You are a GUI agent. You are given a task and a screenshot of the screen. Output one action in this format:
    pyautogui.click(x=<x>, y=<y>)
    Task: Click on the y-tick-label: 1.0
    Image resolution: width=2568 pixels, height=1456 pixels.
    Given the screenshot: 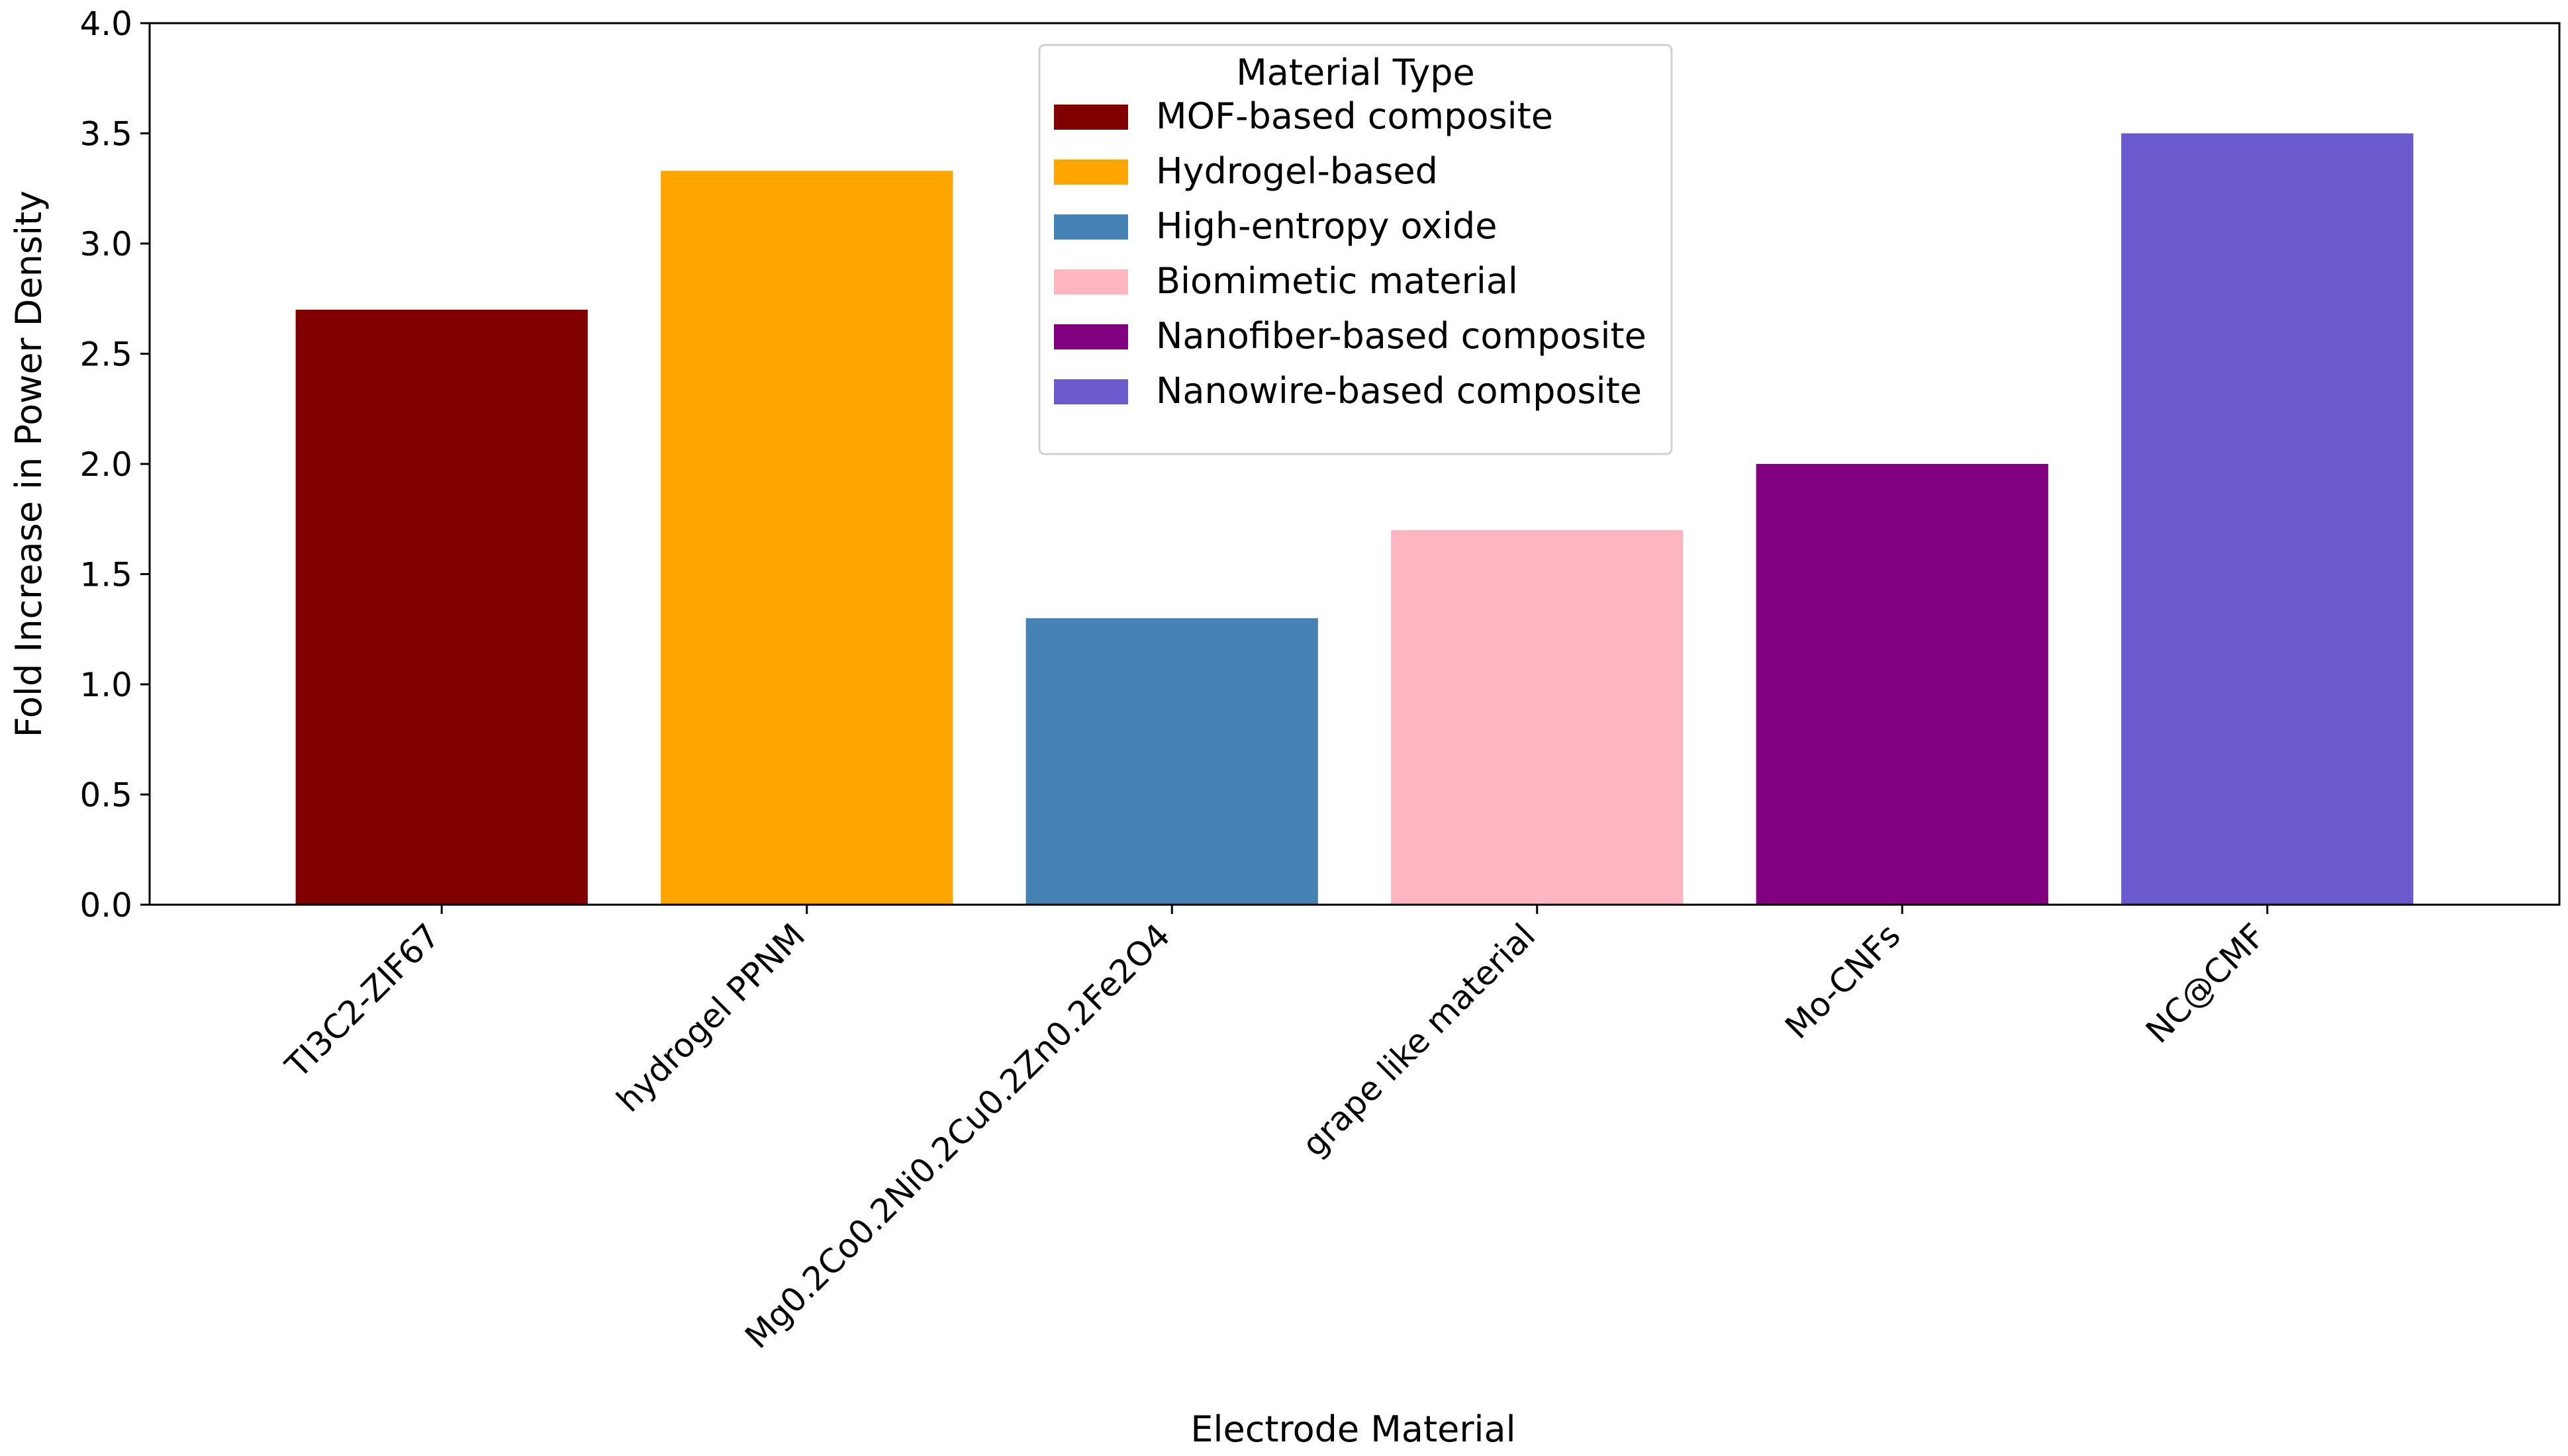 What is the action you would take?
    pyautogui.click(x=106, y=685)
    